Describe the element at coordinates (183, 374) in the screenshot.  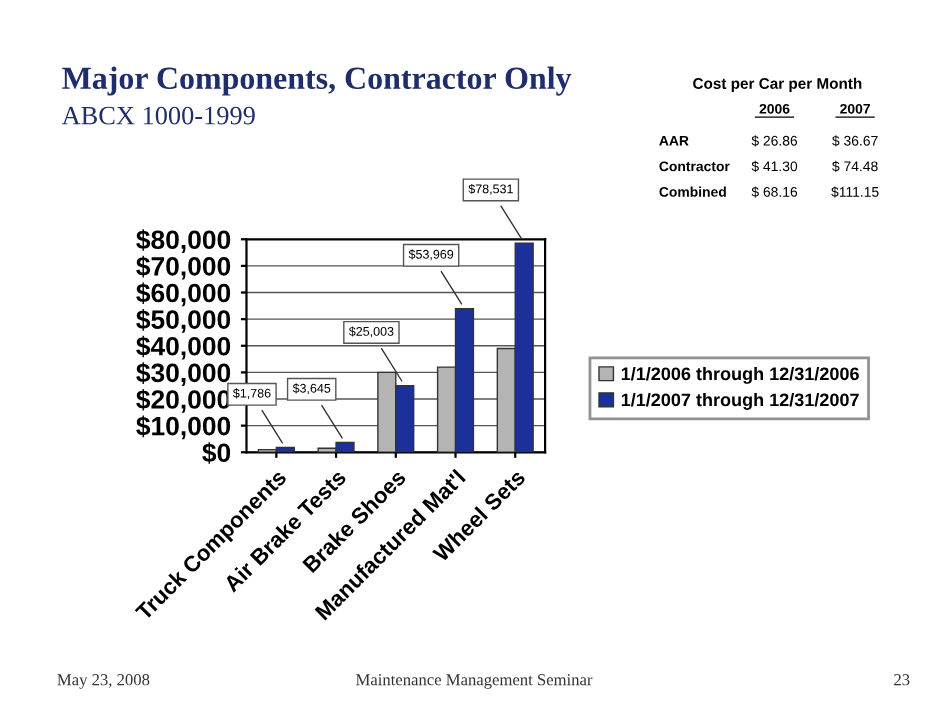
I see `y-tick-label: $30,000` at that location.